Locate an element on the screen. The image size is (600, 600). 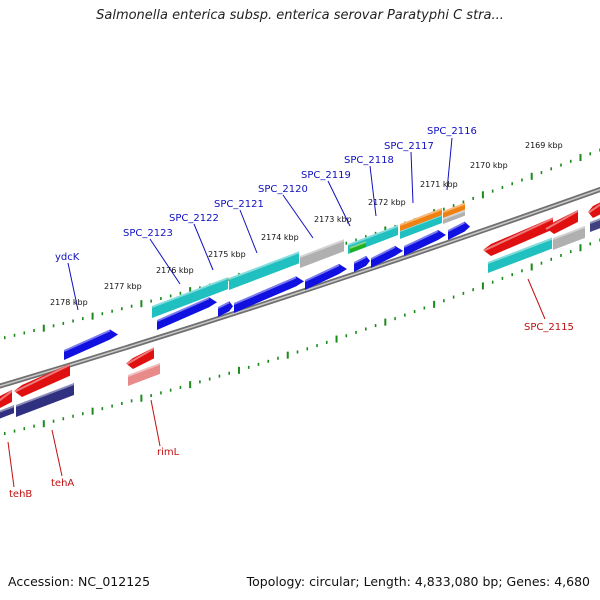
gene-navy-right-shine is located at coordinates (594, 221).